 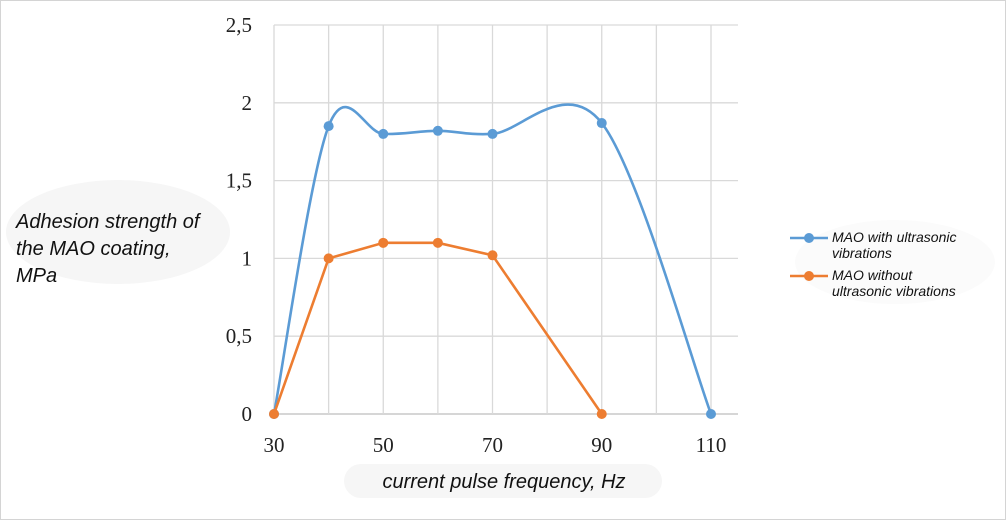 I want to click on x-label-highlight, so click(x=503, y=481).